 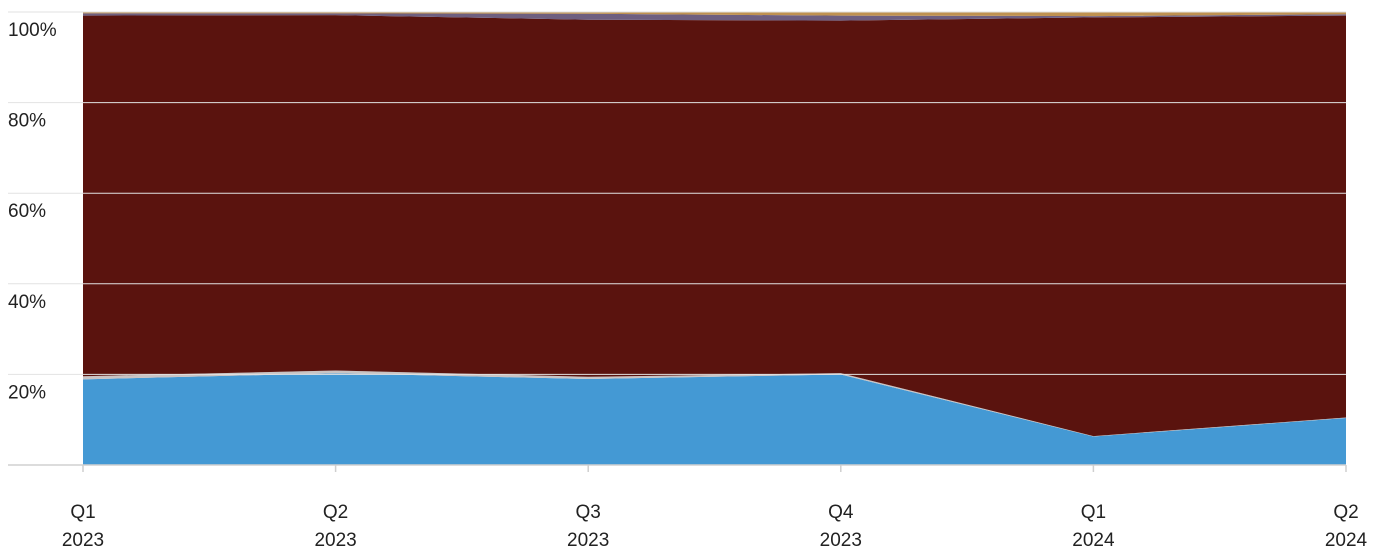 I want to click on y-tick-label: 20%, so click(x=27, y=392).